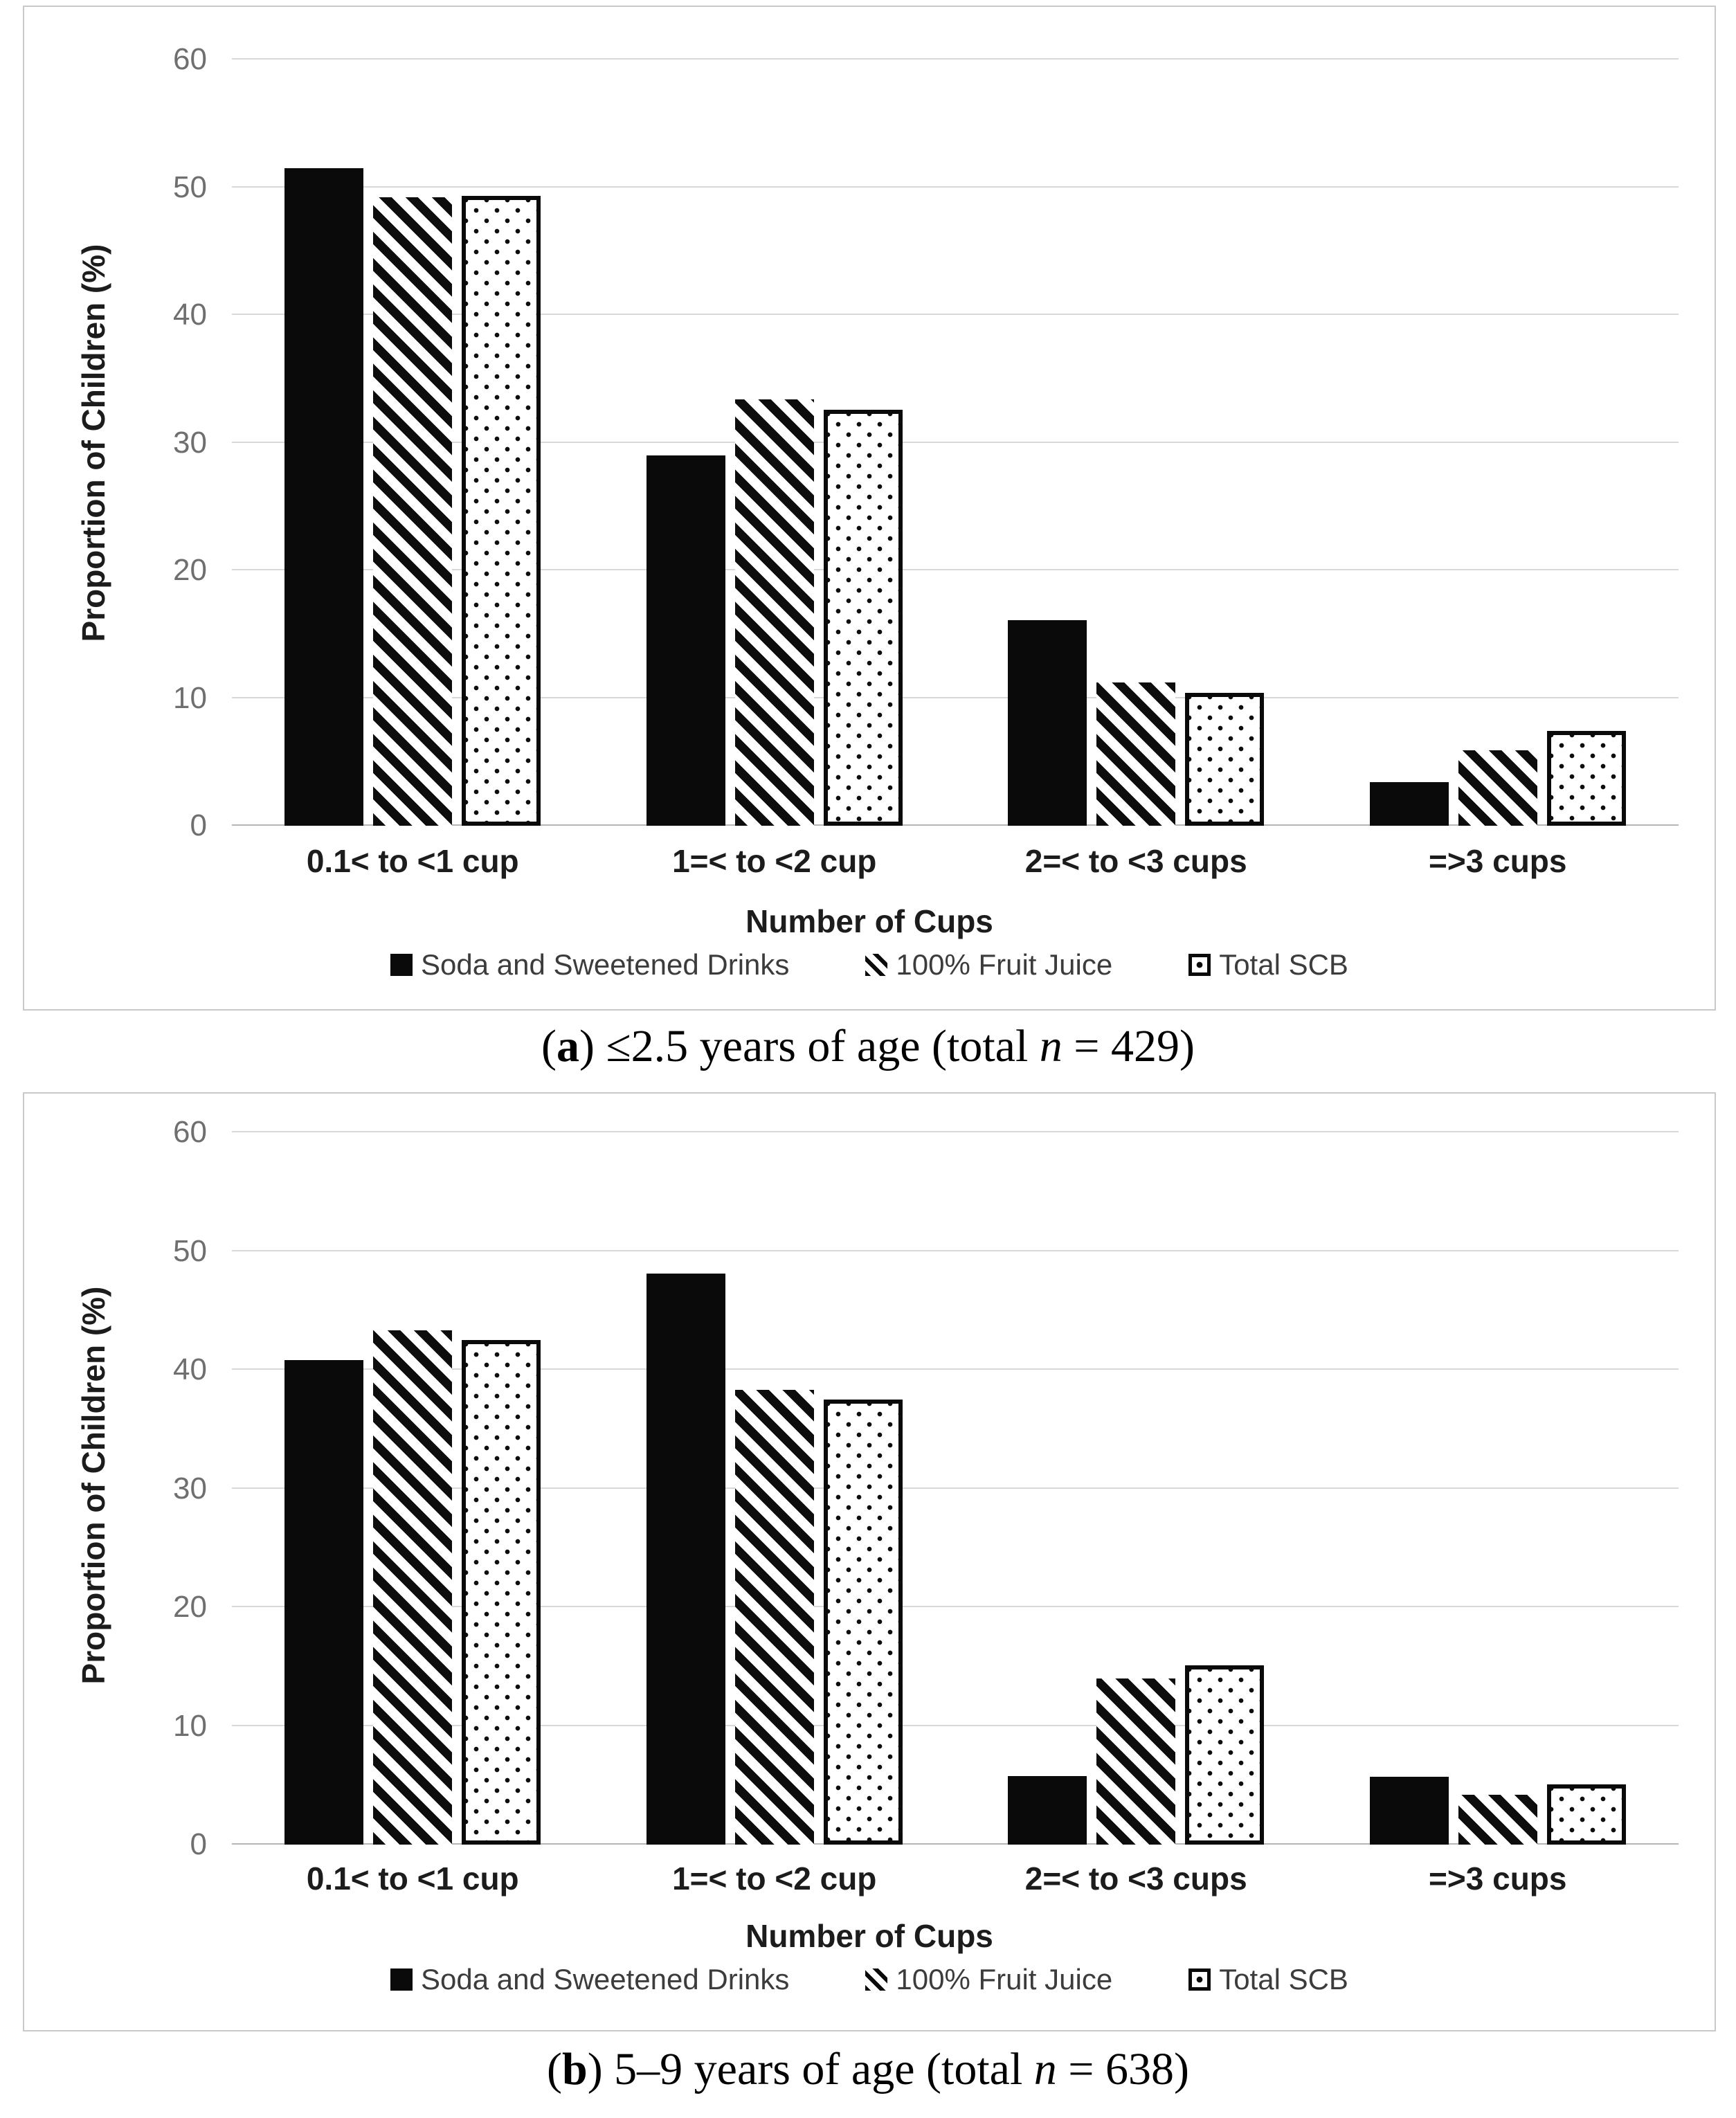  I want to click on y-axis-label-a: Proportion of Children (%), so click(93, 443).